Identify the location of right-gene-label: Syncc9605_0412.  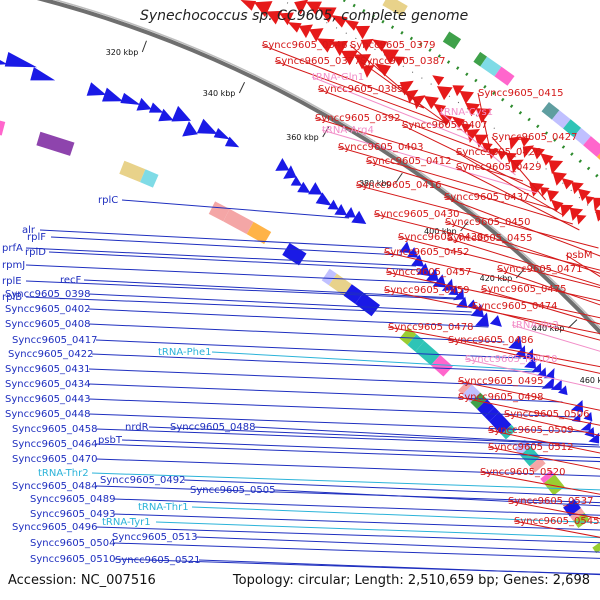
(409, 161).